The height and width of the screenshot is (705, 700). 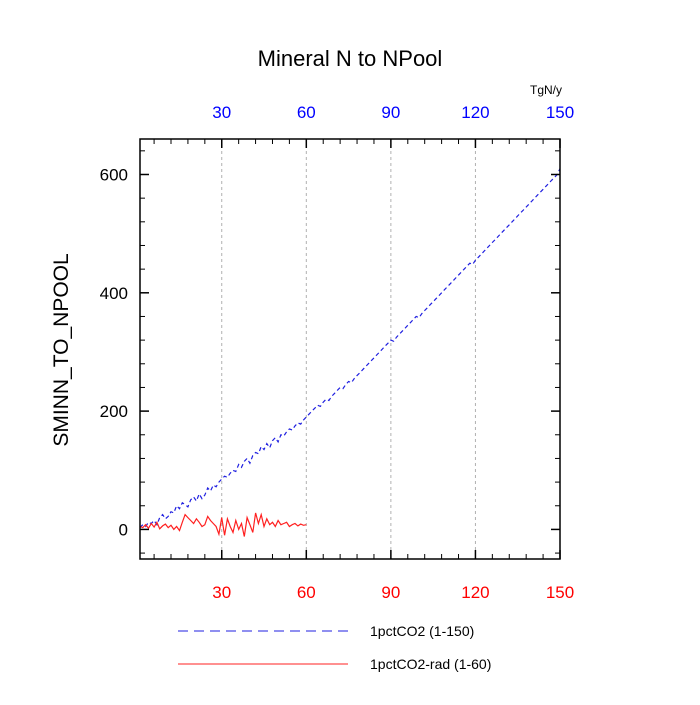 What do you see at coordinates (221, 592) in the screenshot?
I see `x-tick-label-bottom: 30` at bounding box center [221, 592].